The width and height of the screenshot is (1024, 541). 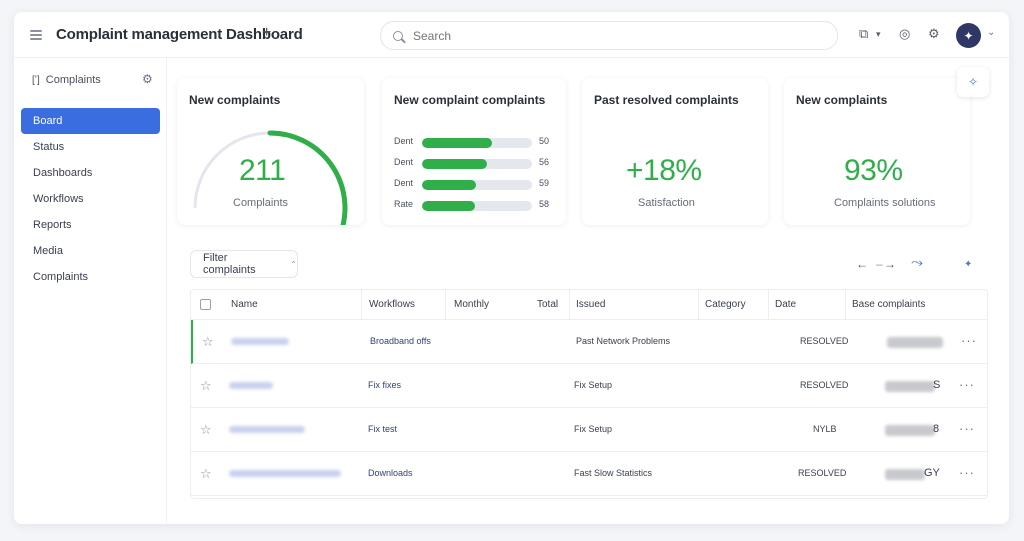 What do you see at coordinates (873, 170) in the screenshot?
I see `complaint-rate-value: 93%` at bounding box center [873, 170].